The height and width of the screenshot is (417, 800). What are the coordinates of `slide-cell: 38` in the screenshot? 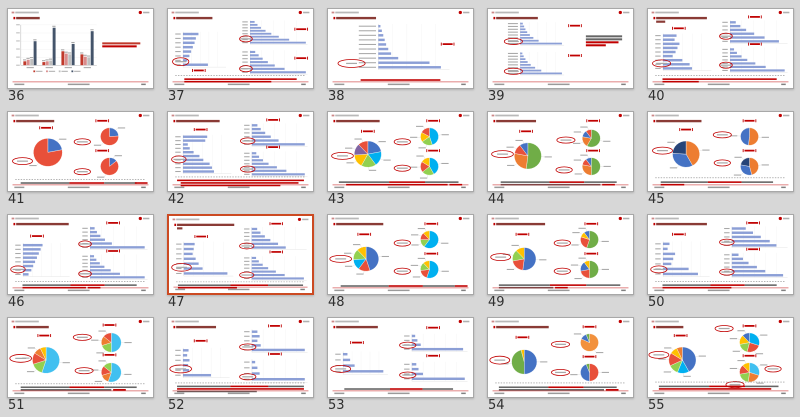 It's located at (400, 55).